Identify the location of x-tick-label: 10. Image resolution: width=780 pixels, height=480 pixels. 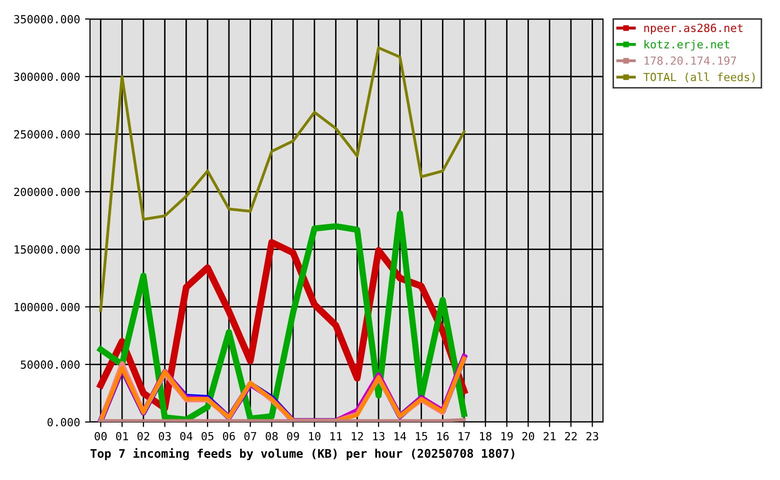
(314, 436).